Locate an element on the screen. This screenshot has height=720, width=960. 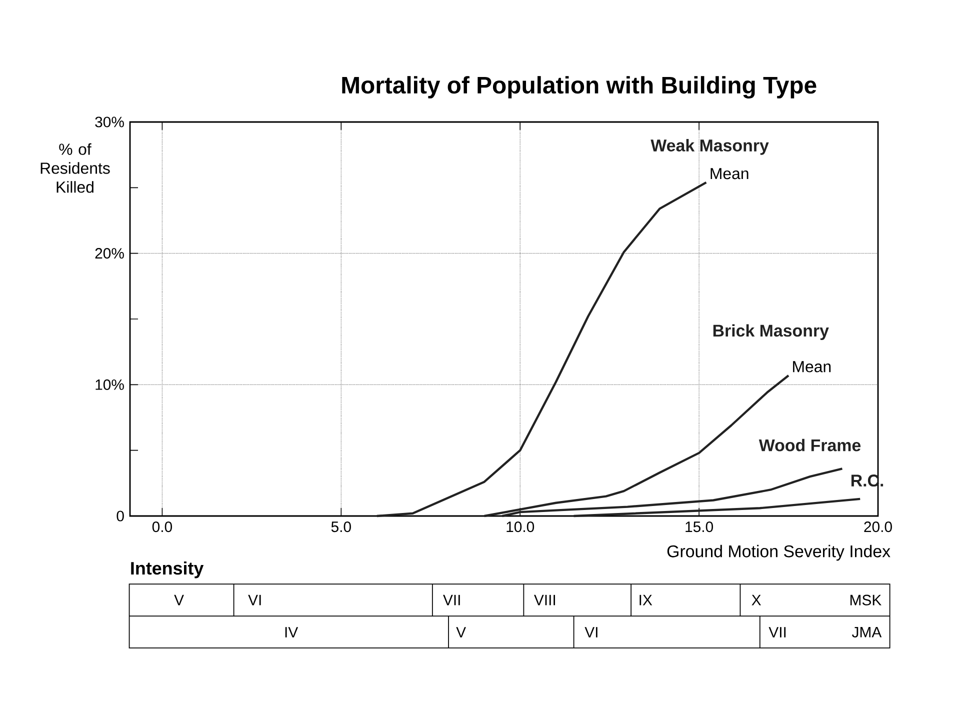
x-axis-title: Ground Motion Severity Index is located at coordinates (778, 552).